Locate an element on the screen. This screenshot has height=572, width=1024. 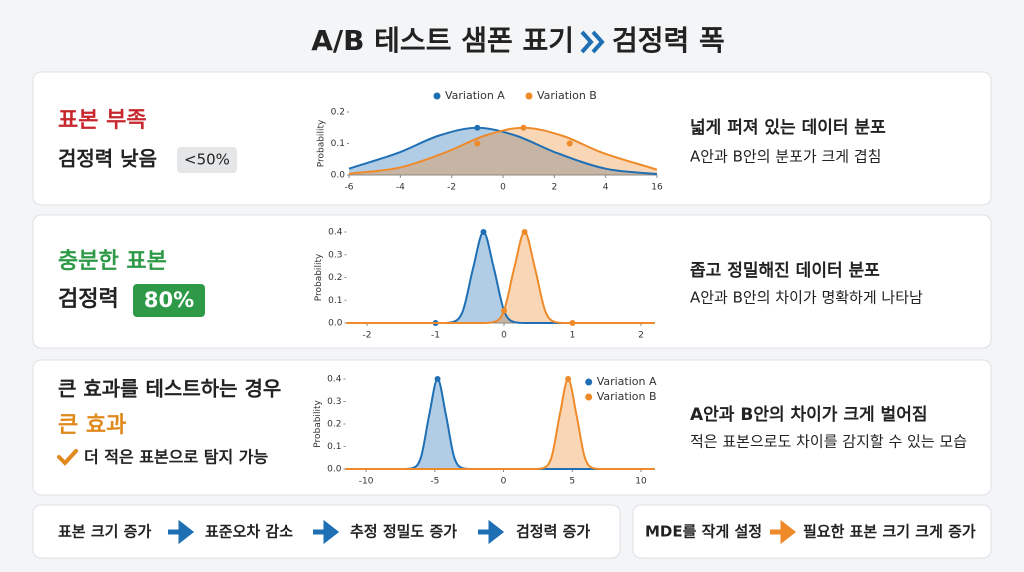
flow-step: 표본 크기 증가 is located at coordinates (104, 532).